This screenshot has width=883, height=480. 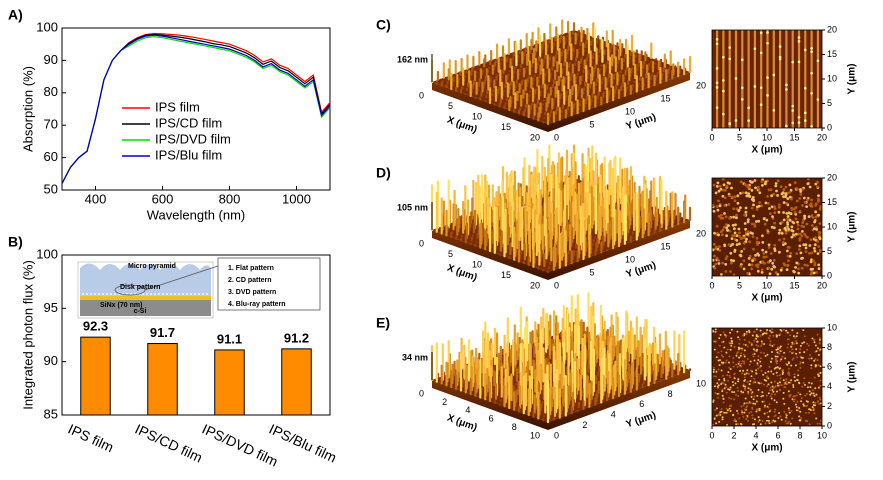 I want to click on afm-base, so click(x=561, y=400).